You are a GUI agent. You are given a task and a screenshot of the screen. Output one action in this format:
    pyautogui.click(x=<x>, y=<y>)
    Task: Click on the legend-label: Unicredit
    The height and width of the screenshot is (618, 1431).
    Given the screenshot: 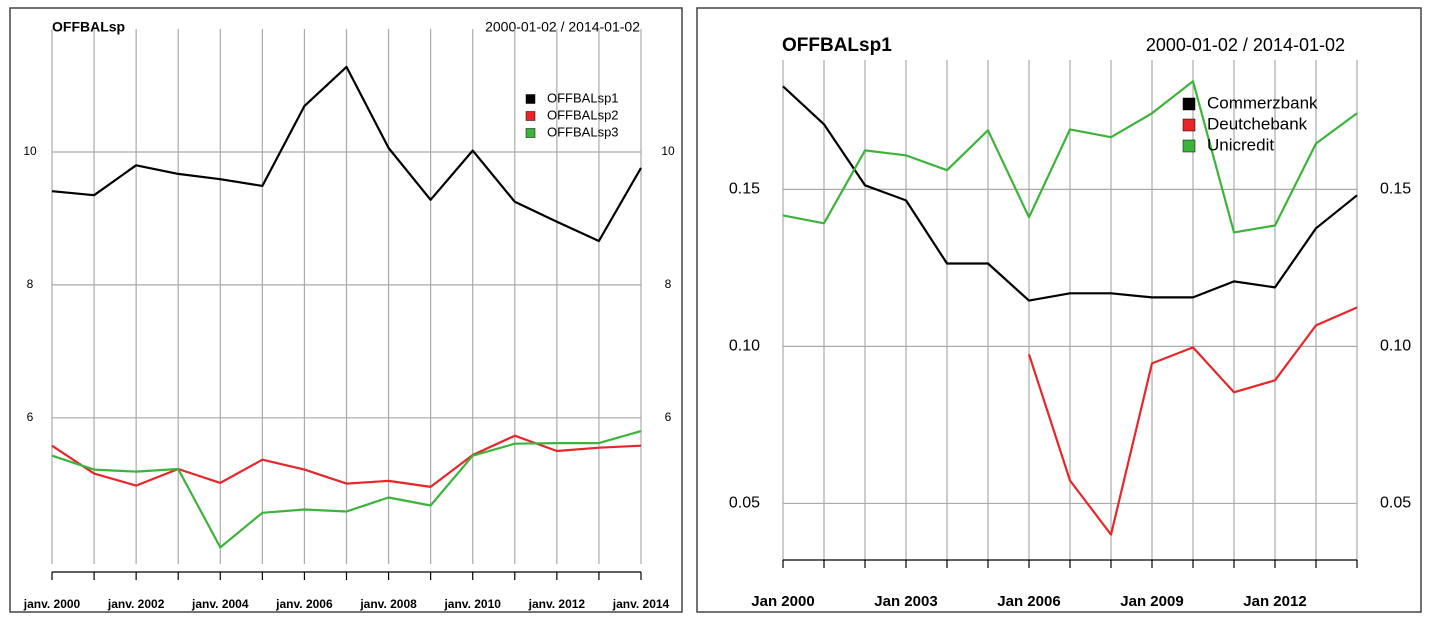 What is the action you would take?
    pyautogui.click(x=1240, y=144)
    